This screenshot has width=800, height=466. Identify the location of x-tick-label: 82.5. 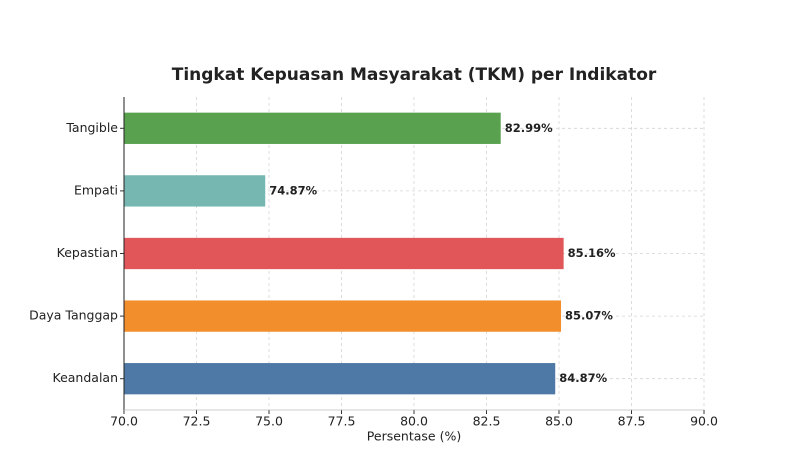
(487, 421).